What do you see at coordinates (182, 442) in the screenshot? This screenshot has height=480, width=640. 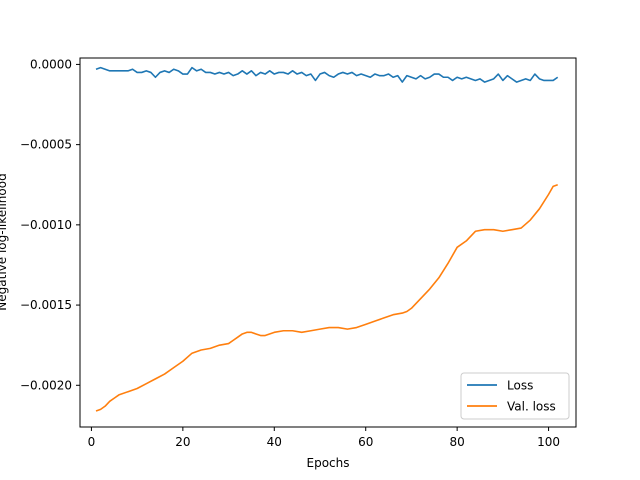 I see `x-tick-label: 20` at bounding box center [182, 442].